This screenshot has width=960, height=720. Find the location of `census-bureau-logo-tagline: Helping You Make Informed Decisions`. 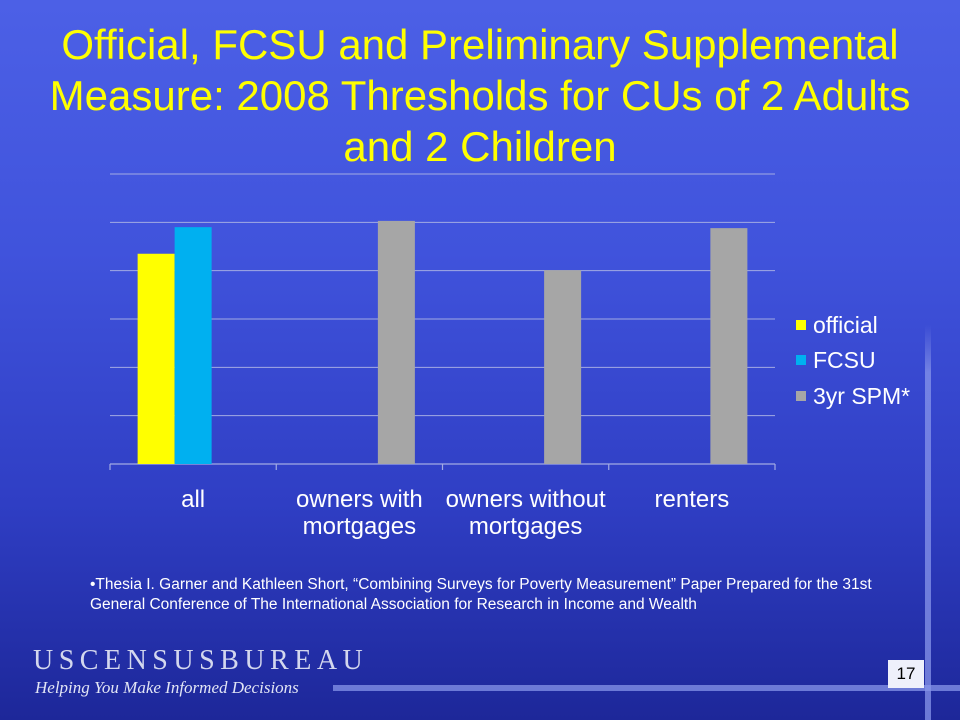

census-bureau-logo-tagline: Helping You Make Informed Decisions is located at coordinates (167, 687).